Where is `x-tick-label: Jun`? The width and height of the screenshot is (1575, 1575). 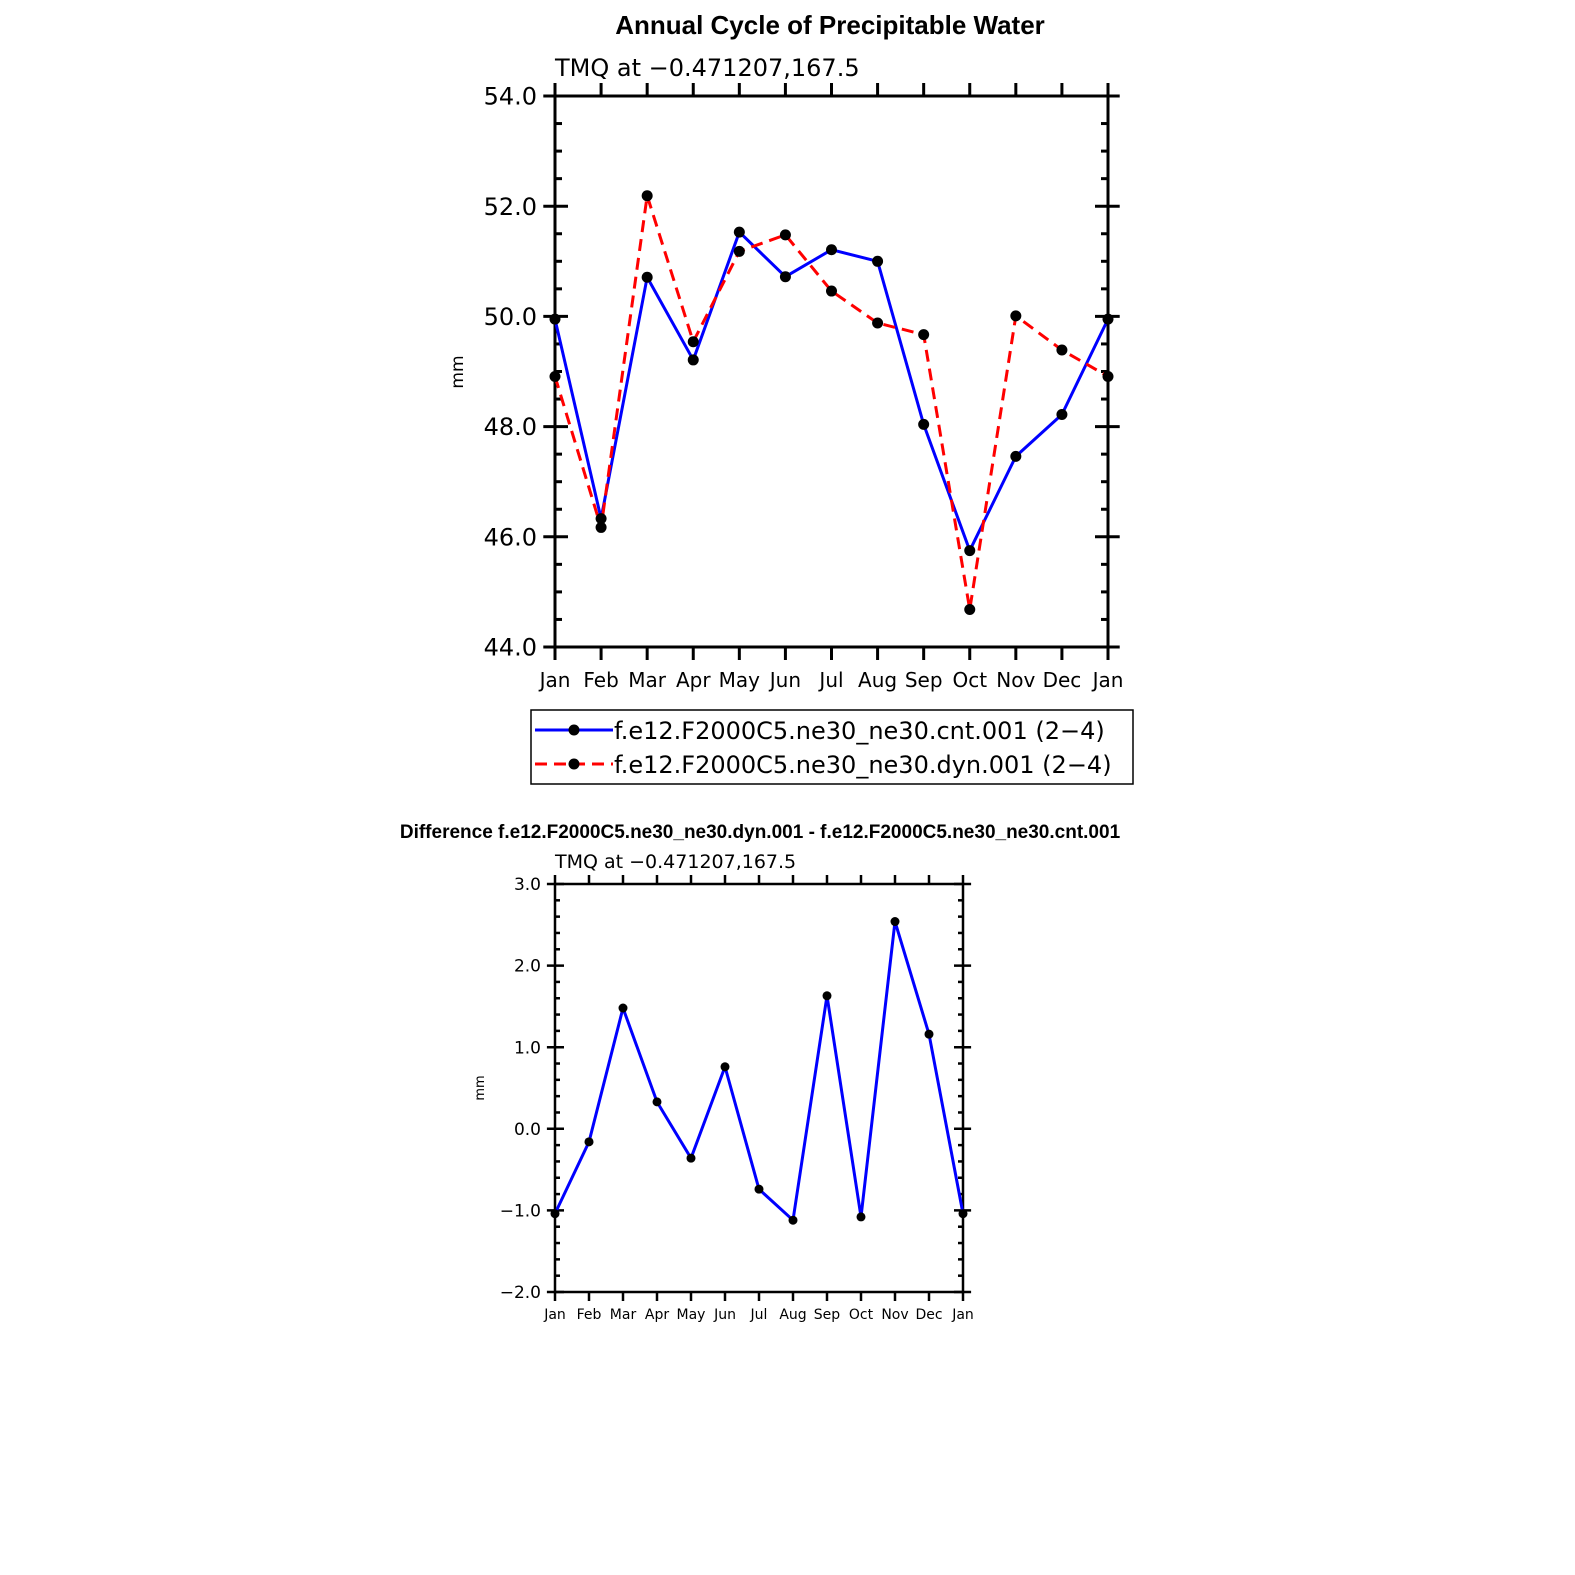 x-tick-label: Jun is located at coordinates (784, 680).